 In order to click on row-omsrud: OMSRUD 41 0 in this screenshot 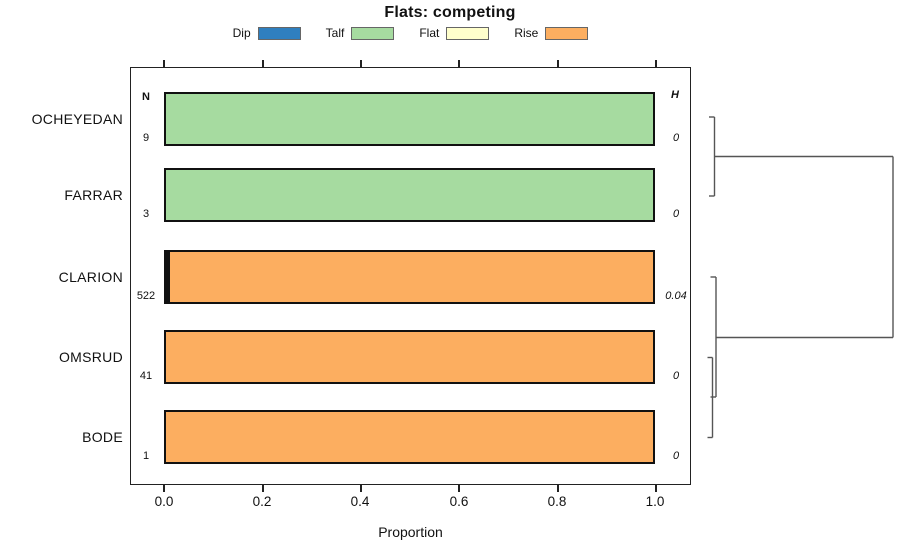, I will do `click(450, 357)`.